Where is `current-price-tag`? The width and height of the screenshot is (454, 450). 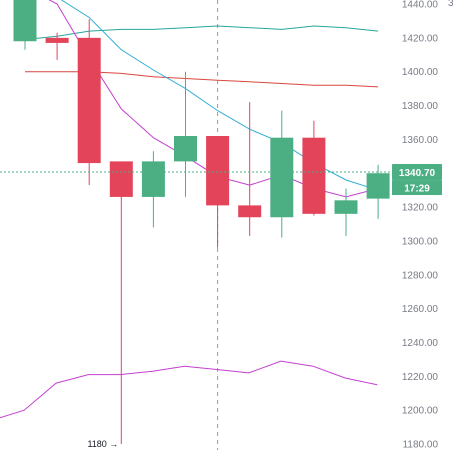
current-price-tag is located at coordinates (417, 172).